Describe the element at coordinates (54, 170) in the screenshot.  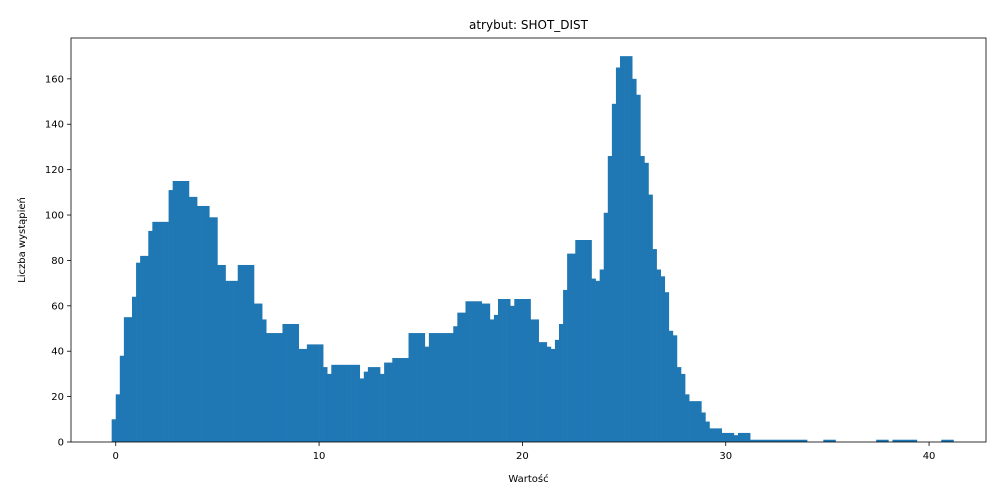
I see `y-tick-label: 120` at that location.